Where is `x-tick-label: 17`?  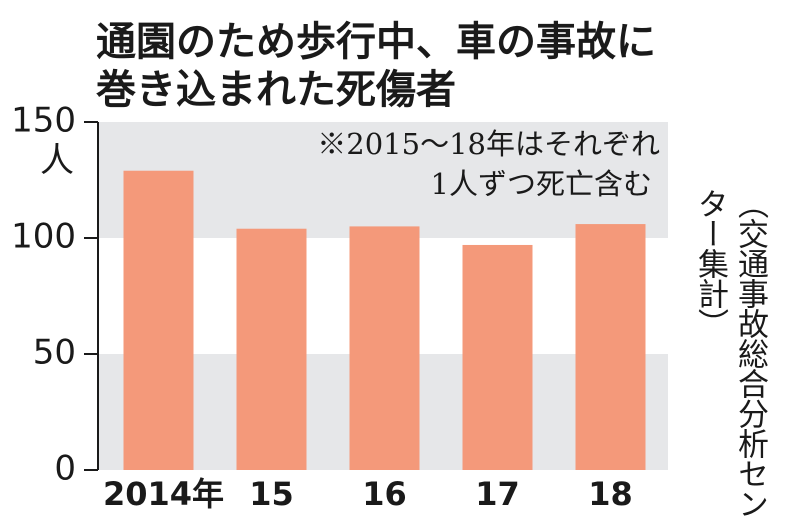
x-tick-label: 17 is located at coordinates (497, 494).